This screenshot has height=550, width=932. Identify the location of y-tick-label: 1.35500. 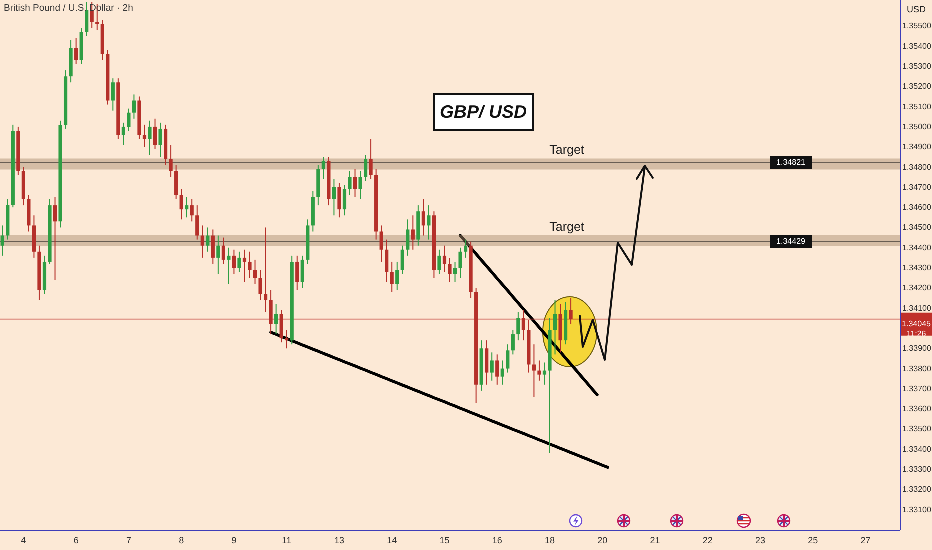
(917, 26).